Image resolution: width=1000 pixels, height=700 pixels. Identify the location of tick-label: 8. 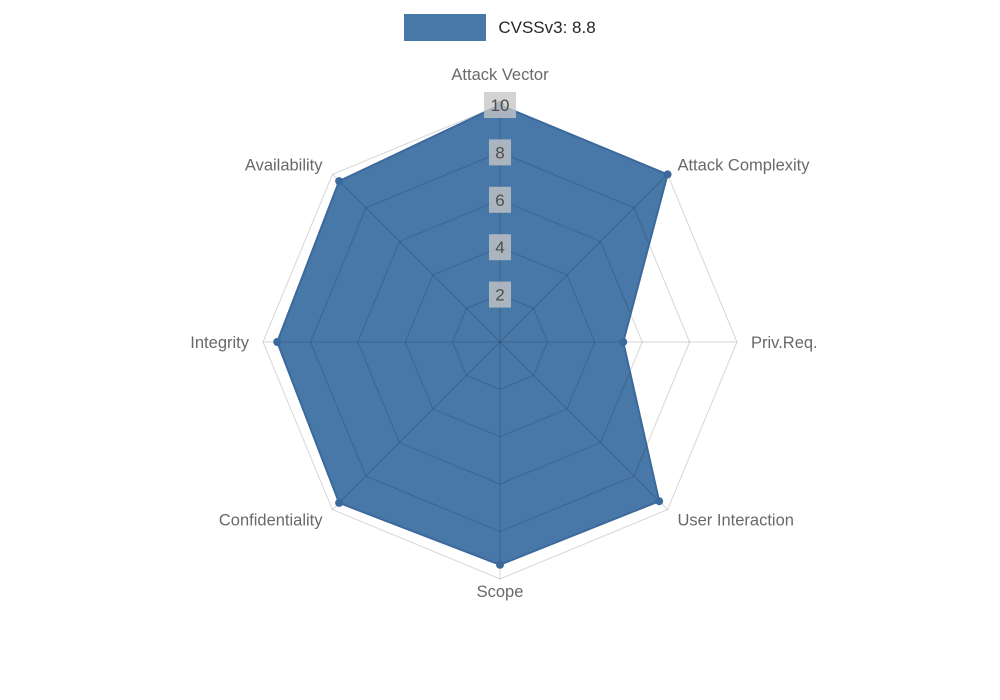
(499, 152).